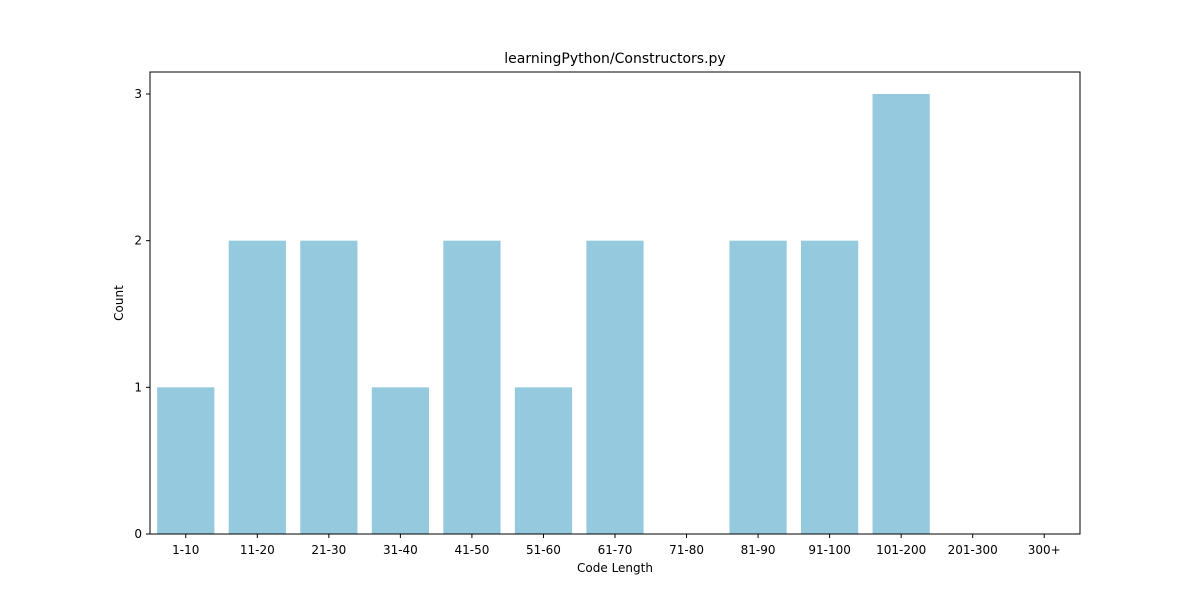 The height and width of the screenshot is (604, 1200). Describe the element at coordinates (1044, 550) in the screenshot. I see `x-tick-label: 300+` at that location.